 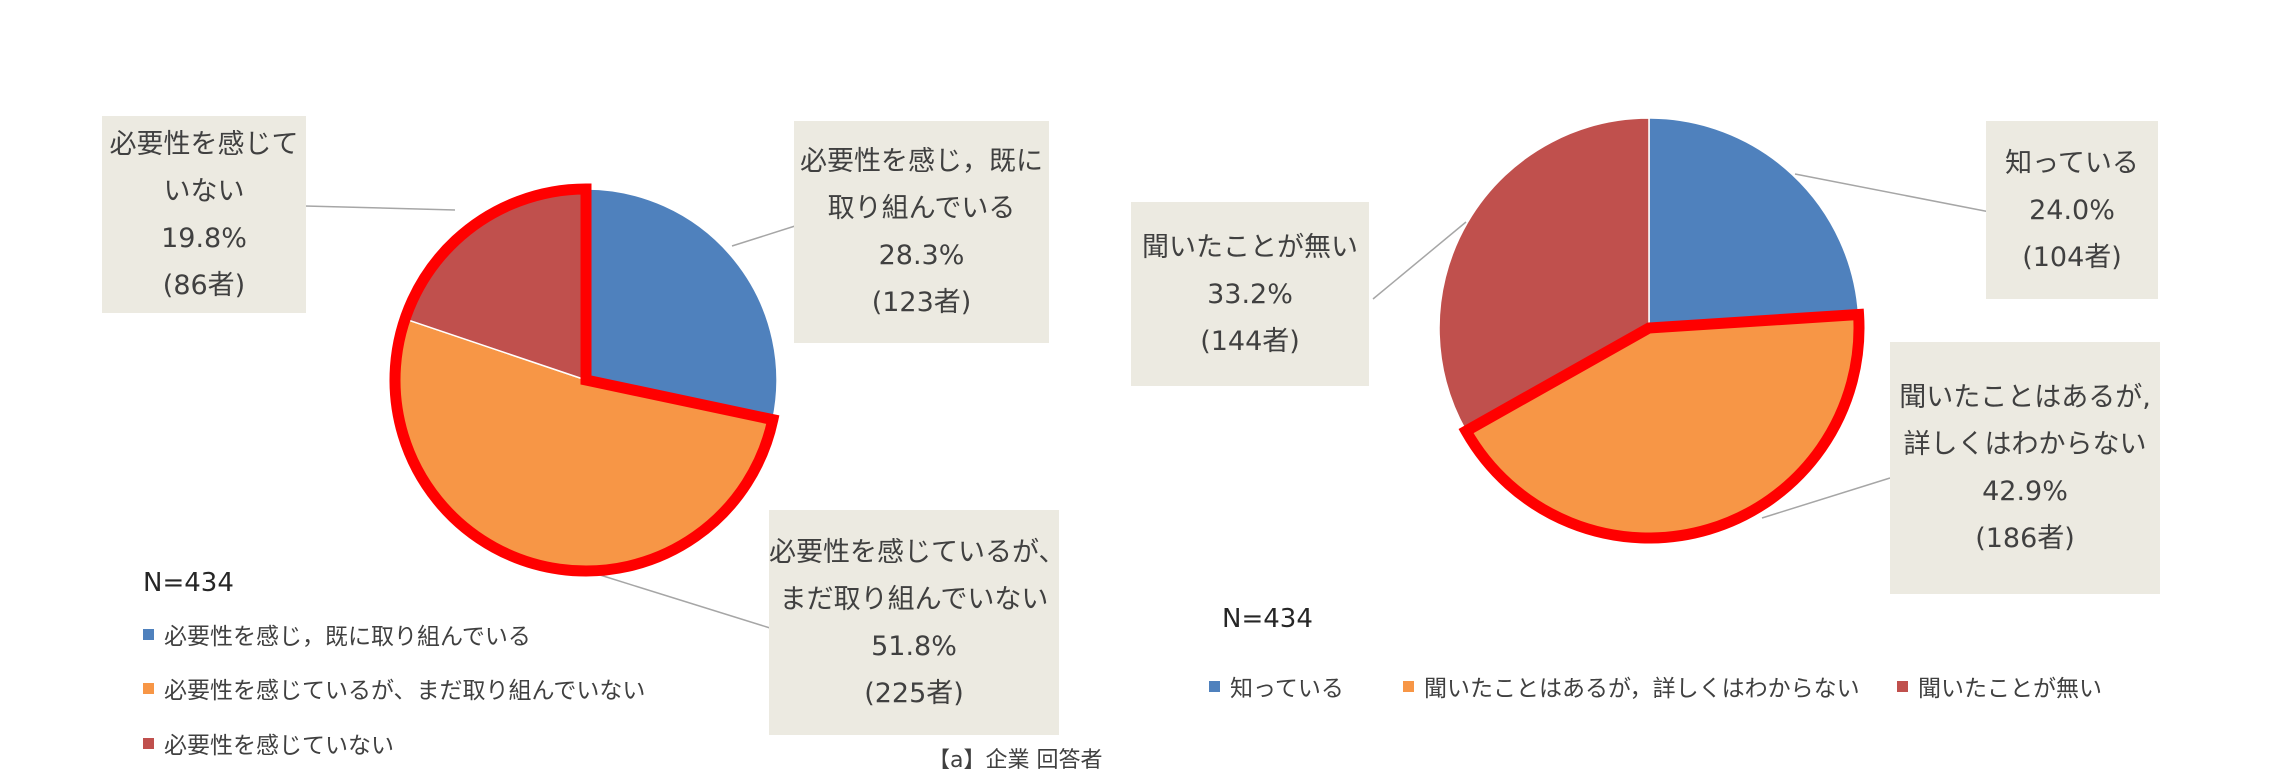 What do you see at coordinates (914, 646) in the screenshot?
I see `callout-c1-s1-value: 51.8%` at bounding box center [914, 646].